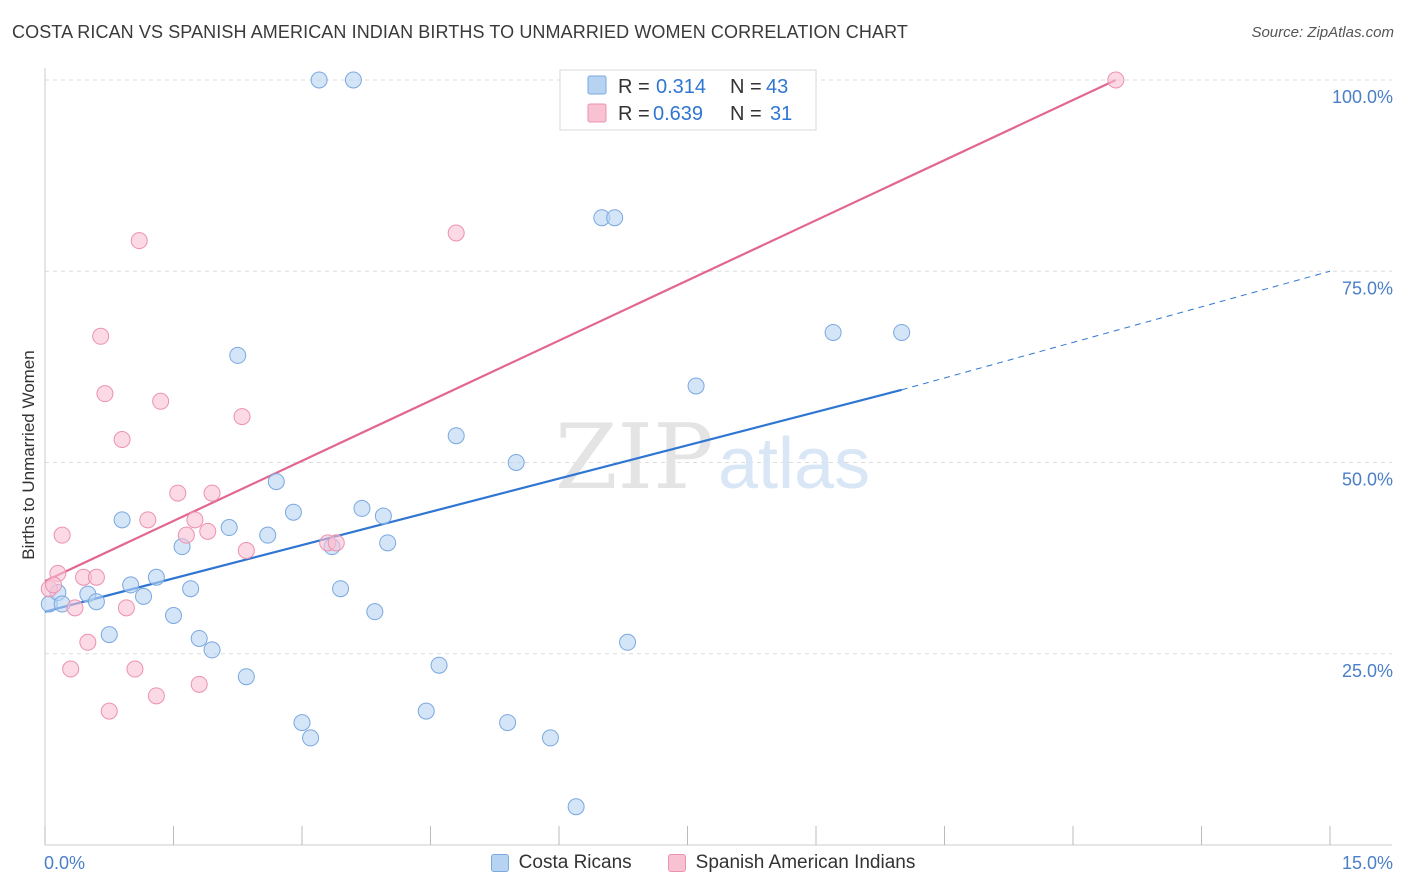 The width and height of the screenshot is (1406, 892). What do you see at coordinates (676, 863) in the screenshot?
I see `bottom-legend-swatch-pink` at bounding box center [676, 863].